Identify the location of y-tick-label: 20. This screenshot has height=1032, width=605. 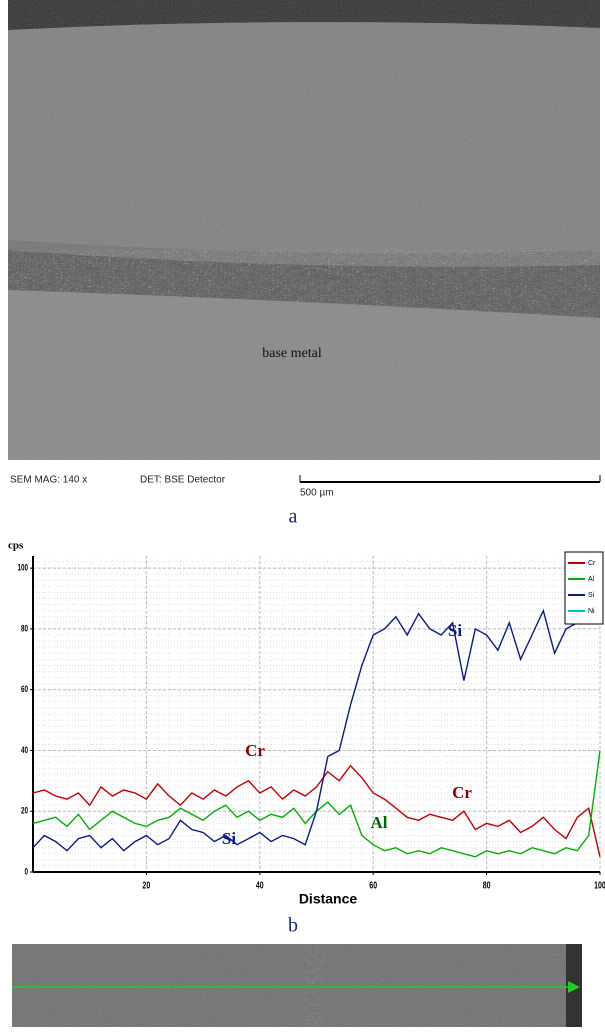
(24, 810).